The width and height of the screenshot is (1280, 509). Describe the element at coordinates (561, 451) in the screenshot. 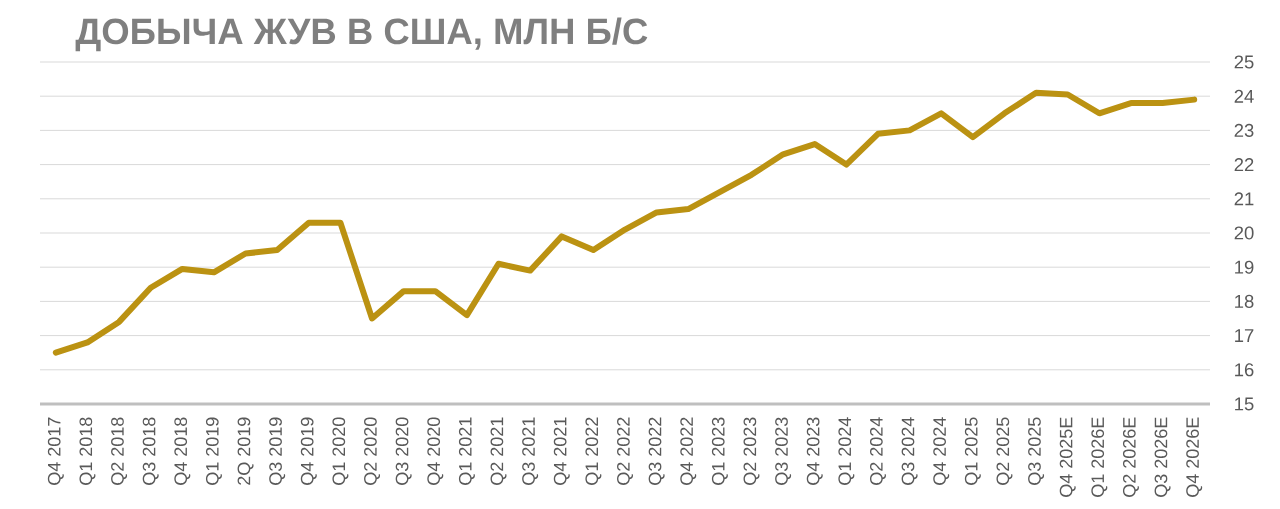

I see `x-tick-label: Q4 2021` at that location.